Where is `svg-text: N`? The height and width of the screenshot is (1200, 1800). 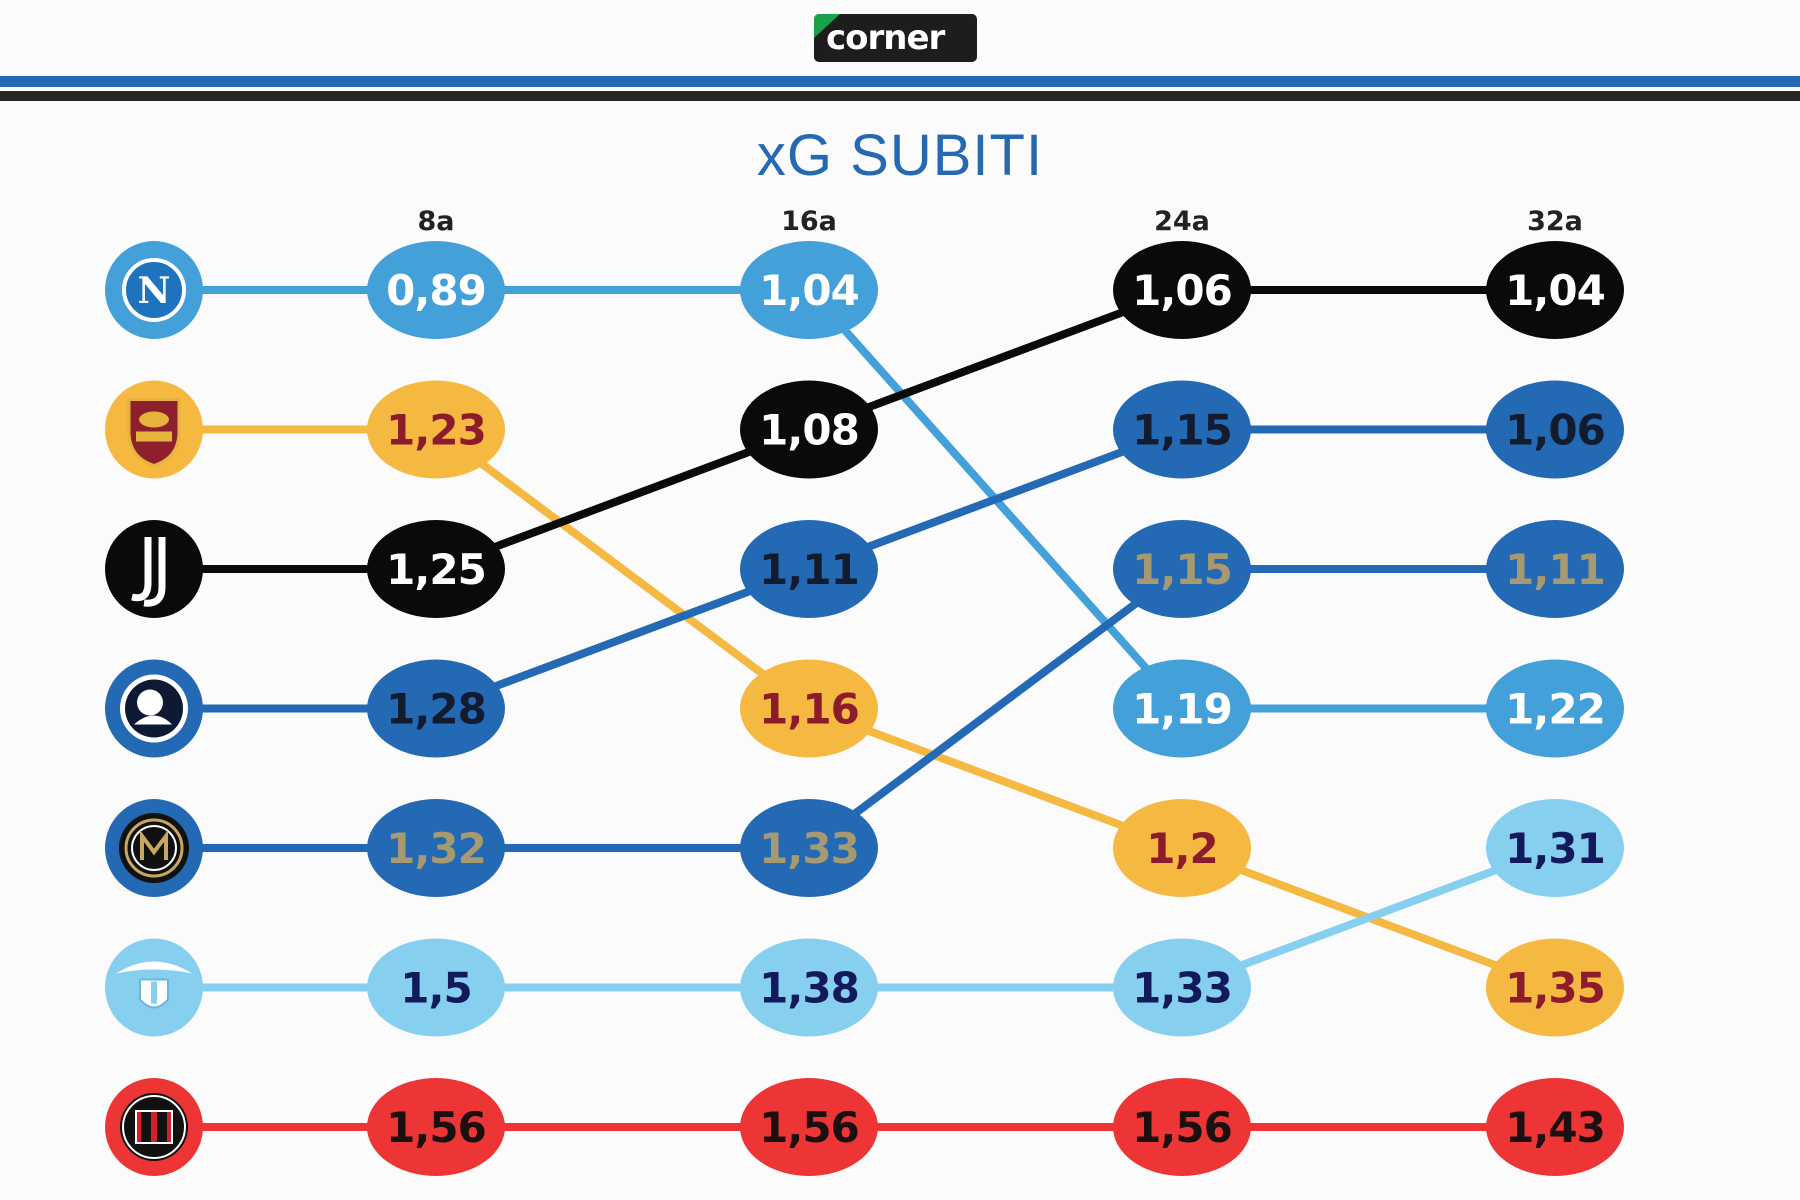 svg-text: N is located at coordinates (154, 291).